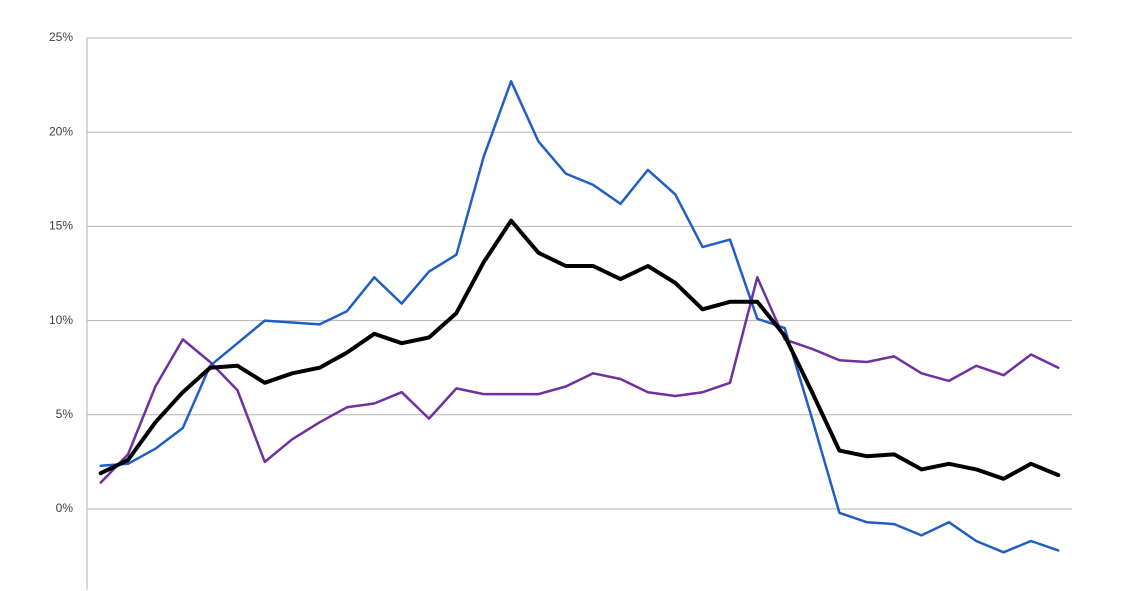  What do you see at coordinates (61, 226) in the screenshot?
I see `y-tick-label: 15%` at bounding box center [61, 226].